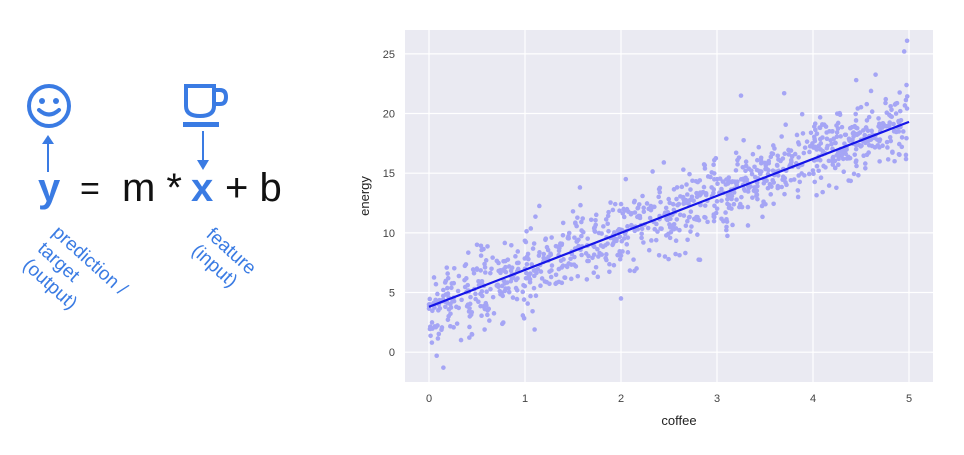 This screenshot has width=964, height=455. Describe the element at coordinates (48, 153) in the screenshot. I see `arrow-up-icon` at that location.